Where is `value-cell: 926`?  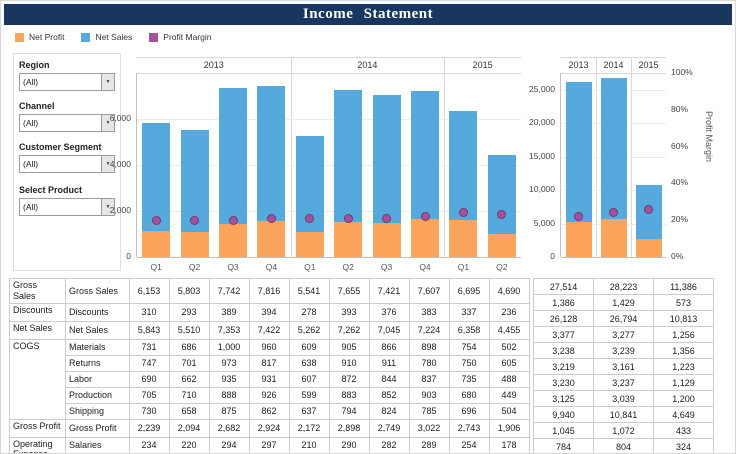
value-cell: 926 is located at coordinates (269, 395).